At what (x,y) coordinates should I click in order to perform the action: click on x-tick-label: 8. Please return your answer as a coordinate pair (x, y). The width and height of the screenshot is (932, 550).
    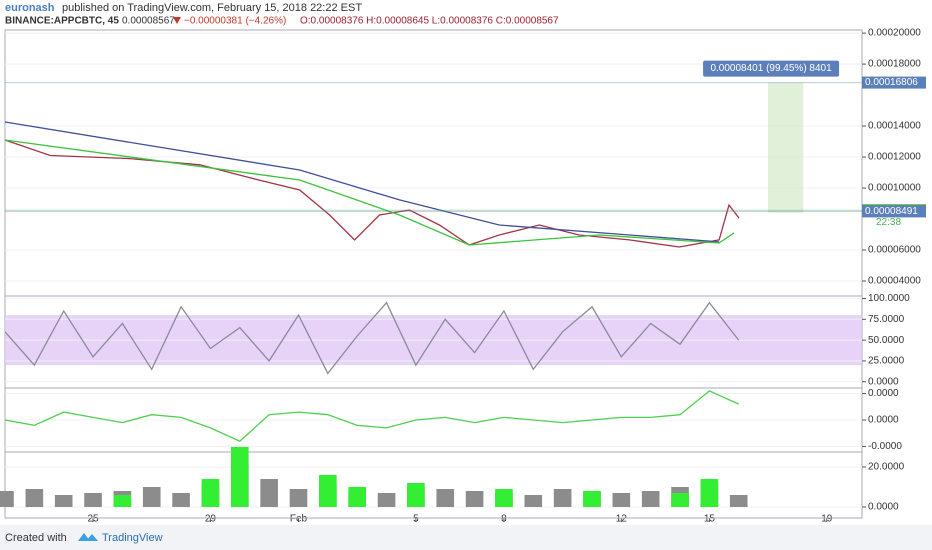
    Looking at the image, I should click on (504, 519).